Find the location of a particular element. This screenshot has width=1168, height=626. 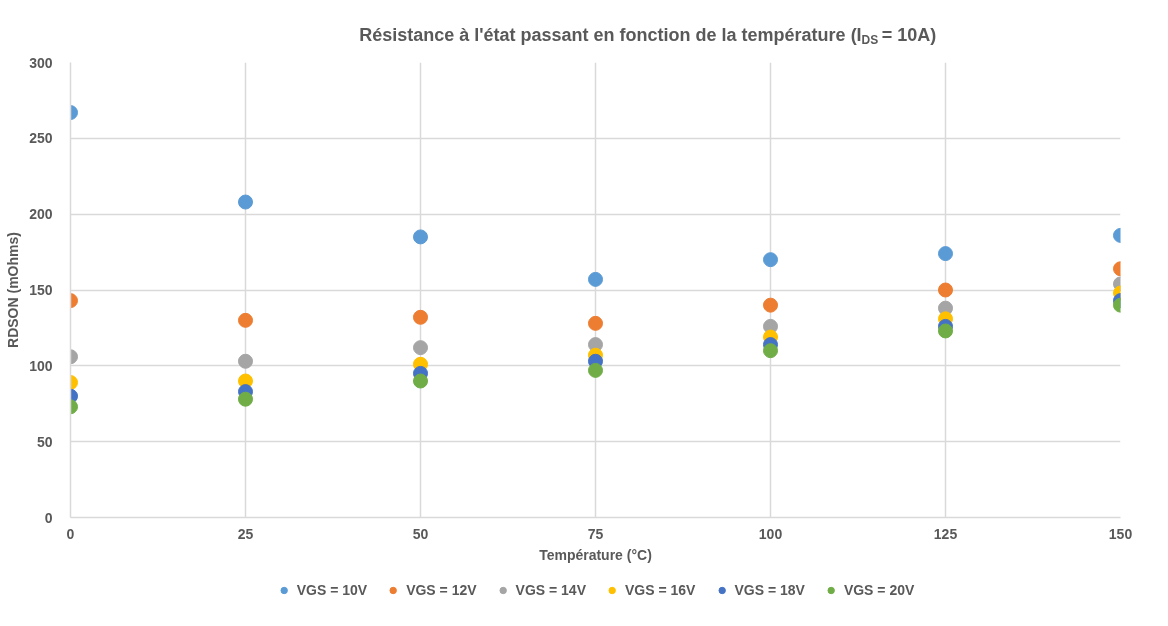

x-tick-label: 25 is located at coordinates (245, 533).